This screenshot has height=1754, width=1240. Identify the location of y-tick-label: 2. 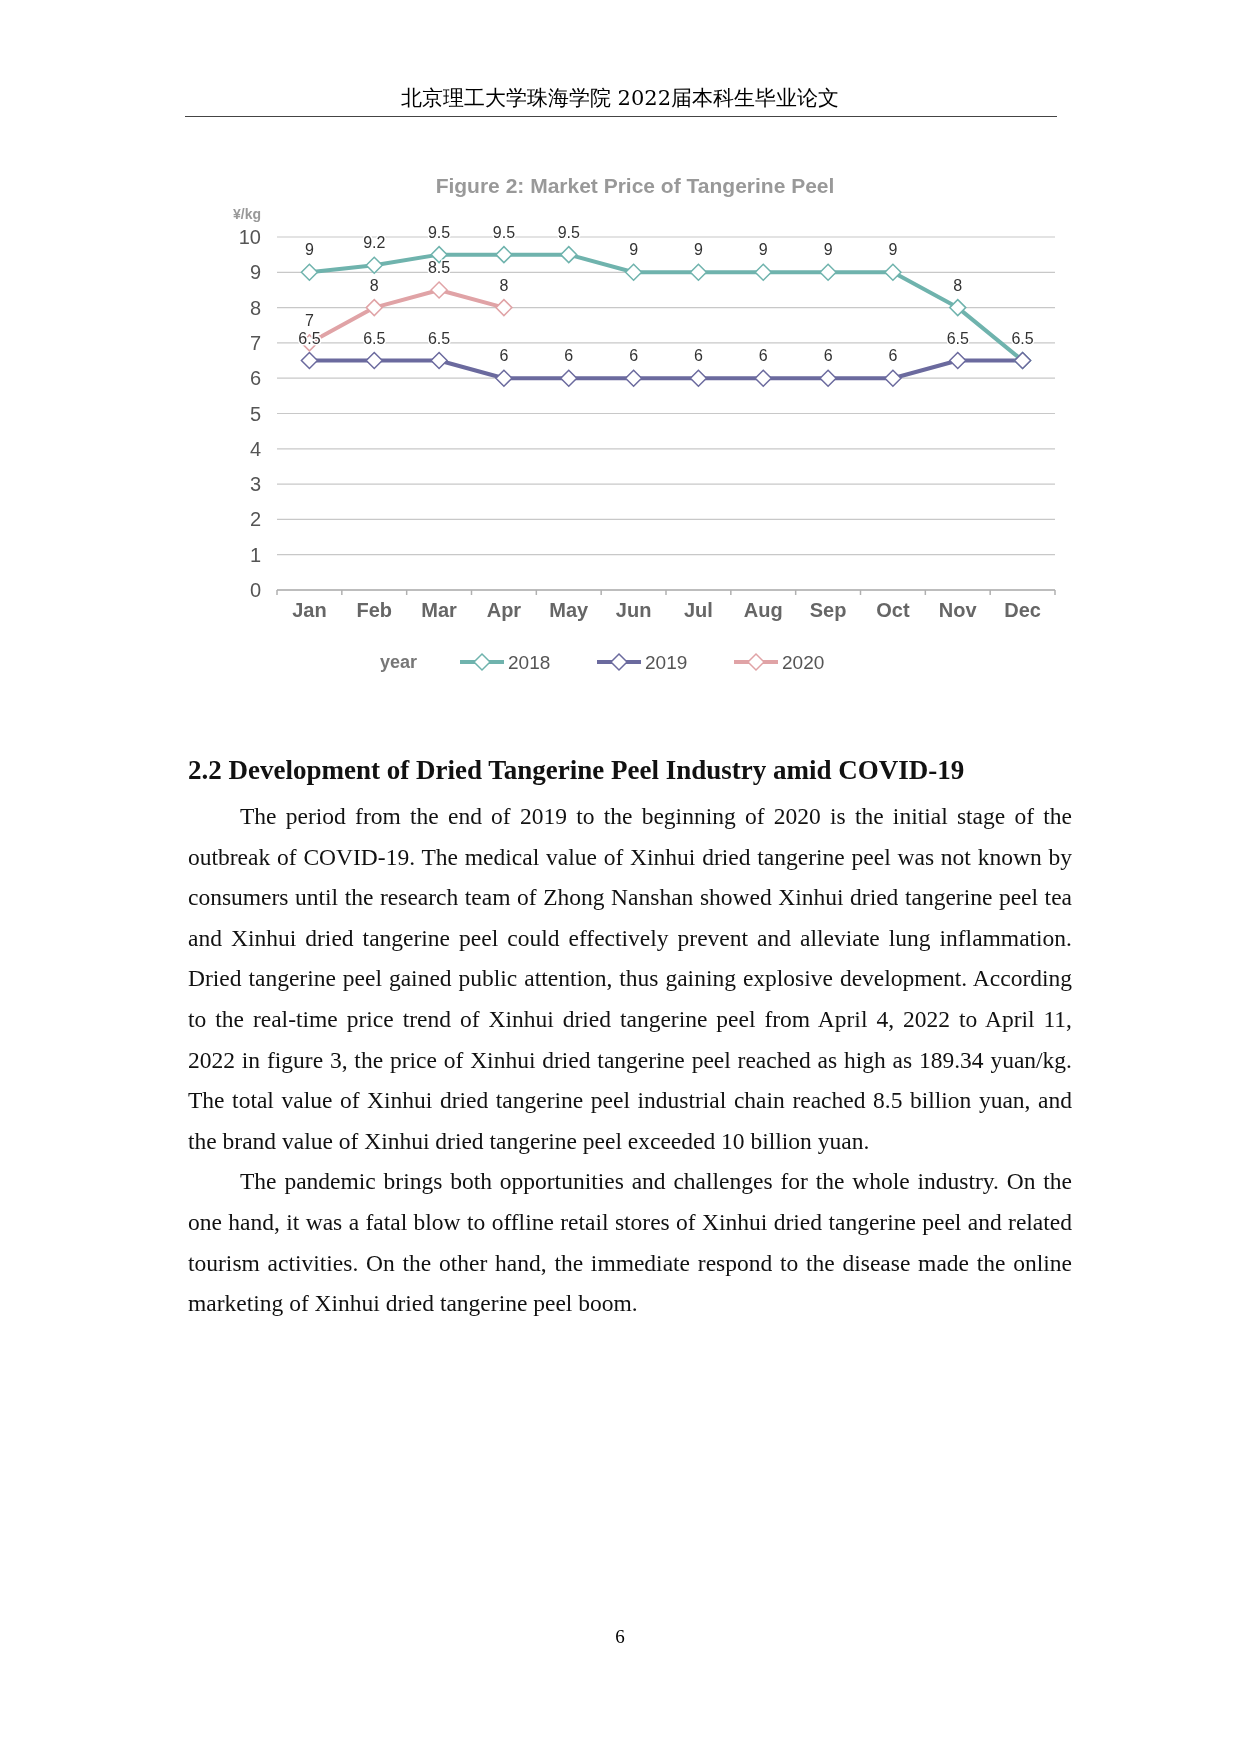
(255, 519).